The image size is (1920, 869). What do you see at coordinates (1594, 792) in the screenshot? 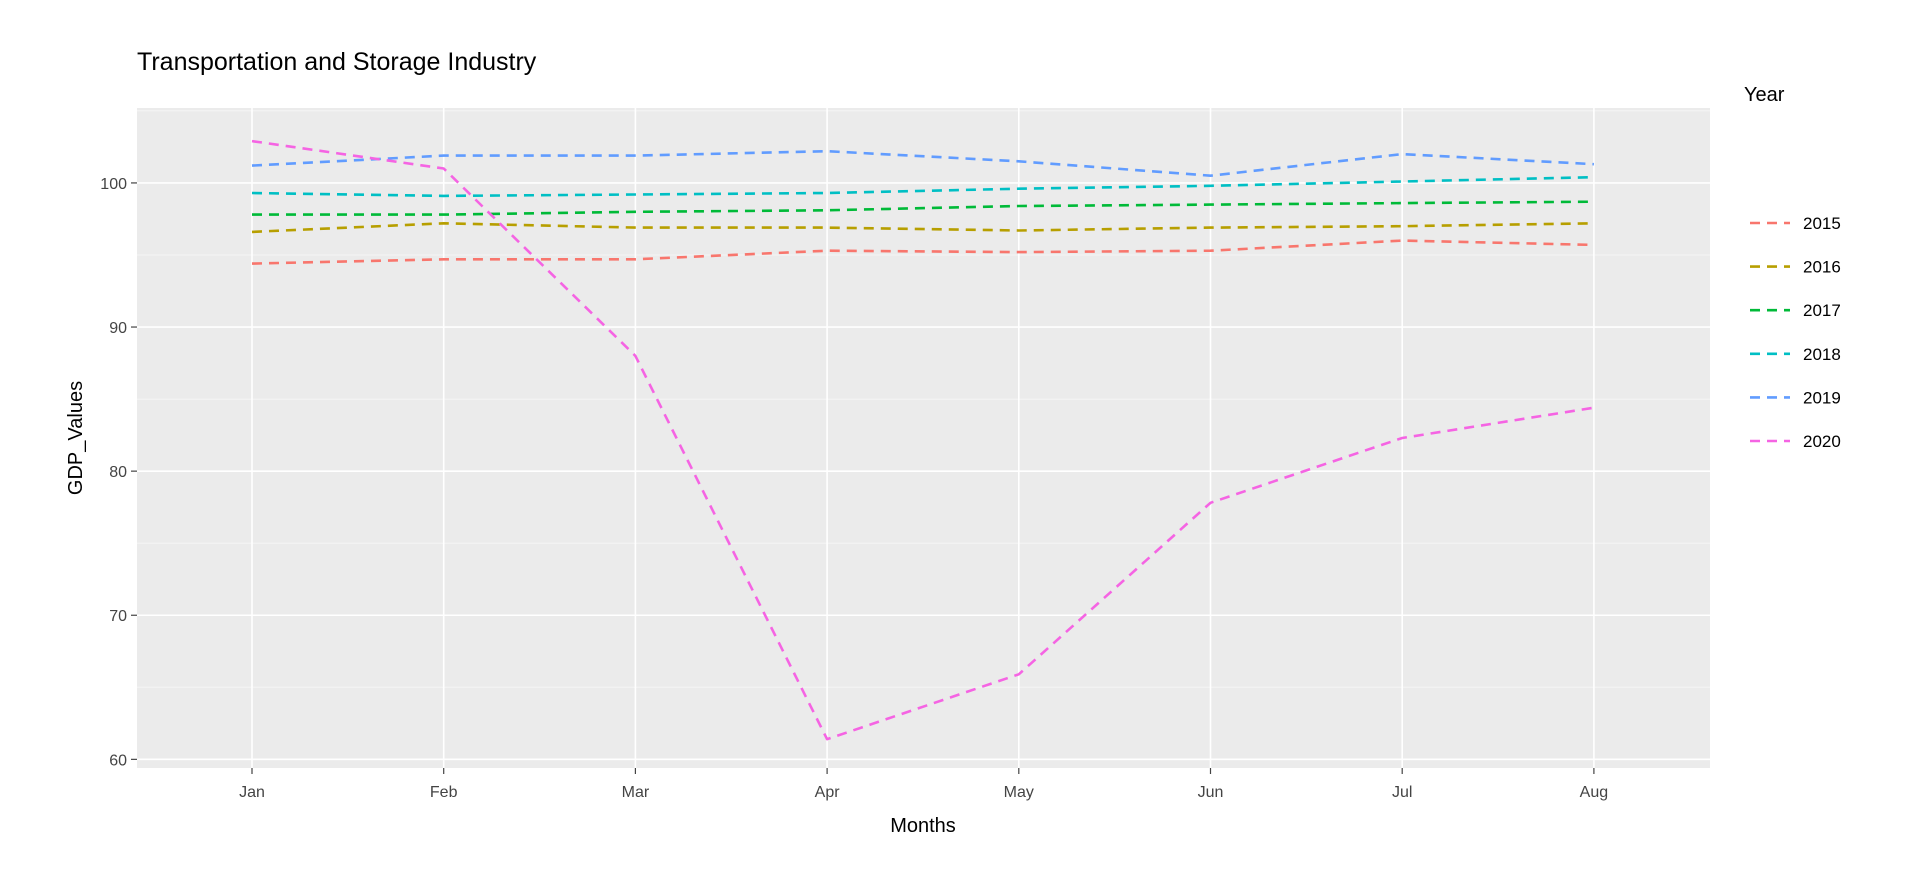
I see `x-tick-label: Aug` at bounding box center [1594, 792].